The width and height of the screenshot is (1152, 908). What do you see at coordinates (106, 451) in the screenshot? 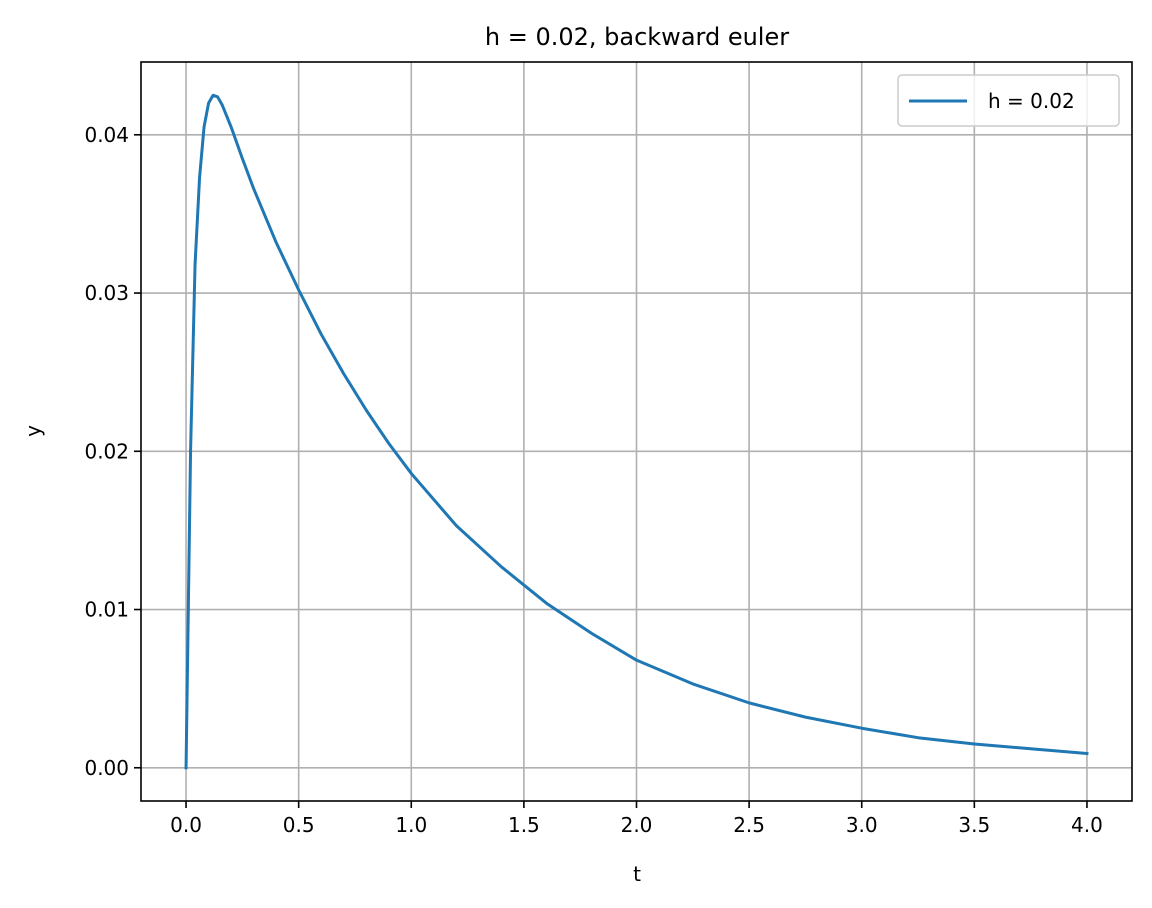
I see `y-tick-label: 0.02` at bounding box center [106, 451].